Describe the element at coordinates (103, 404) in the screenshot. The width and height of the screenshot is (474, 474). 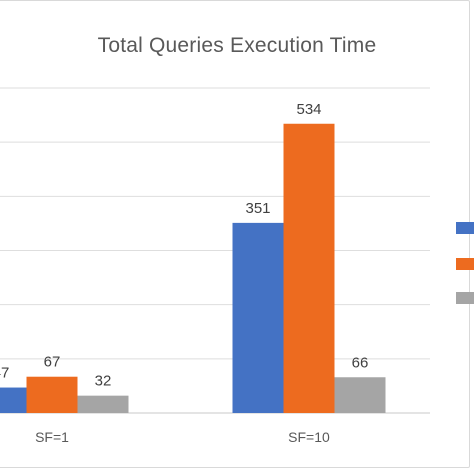
I see `bar-series-3-SF=1` at that location.